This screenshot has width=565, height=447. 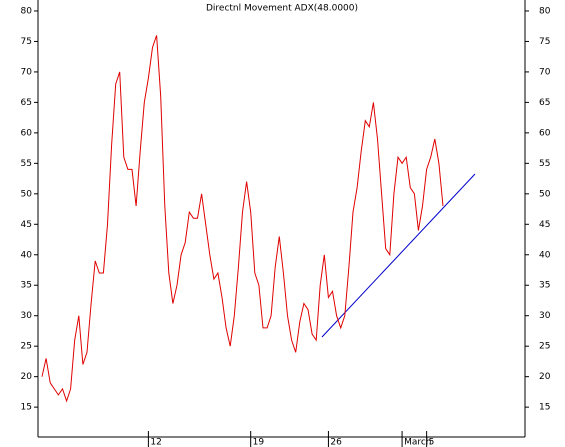 I want to click on y2-tick-label: 60, so click(x=545, y=133).